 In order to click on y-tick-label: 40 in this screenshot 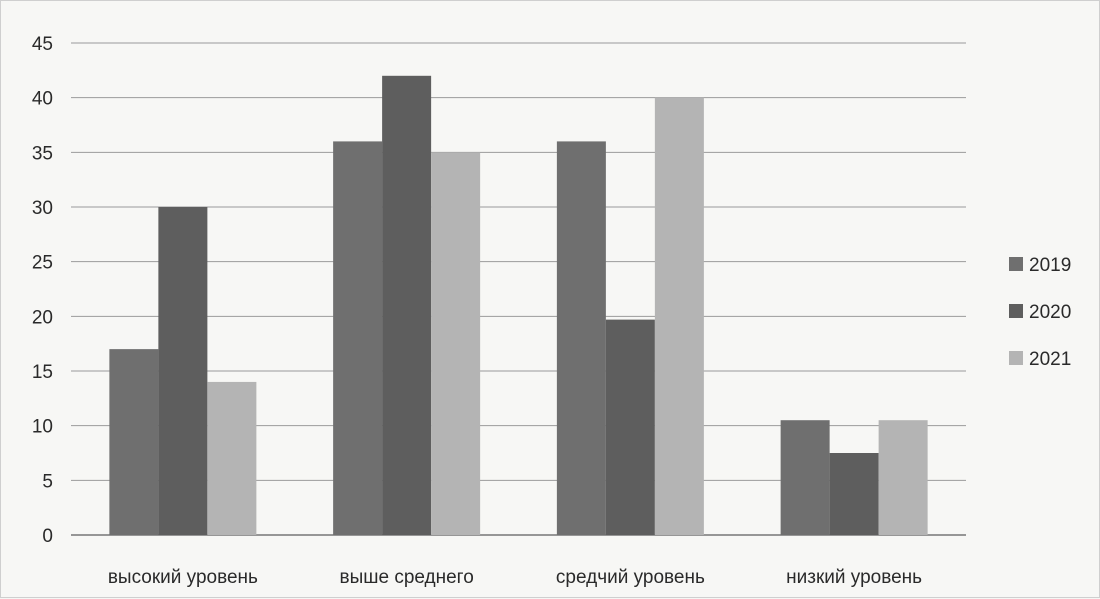, I will do `click(42, 99)`.